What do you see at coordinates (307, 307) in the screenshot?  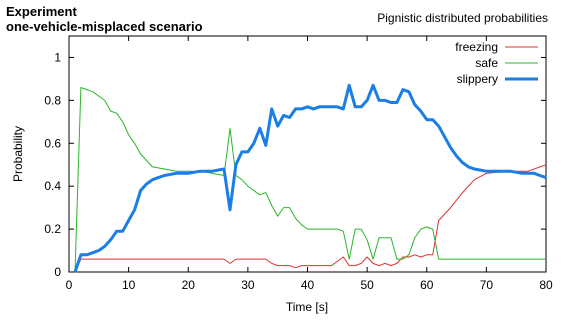 I see `x-axis-label: Time [s]` at bounding box center [307, 307].